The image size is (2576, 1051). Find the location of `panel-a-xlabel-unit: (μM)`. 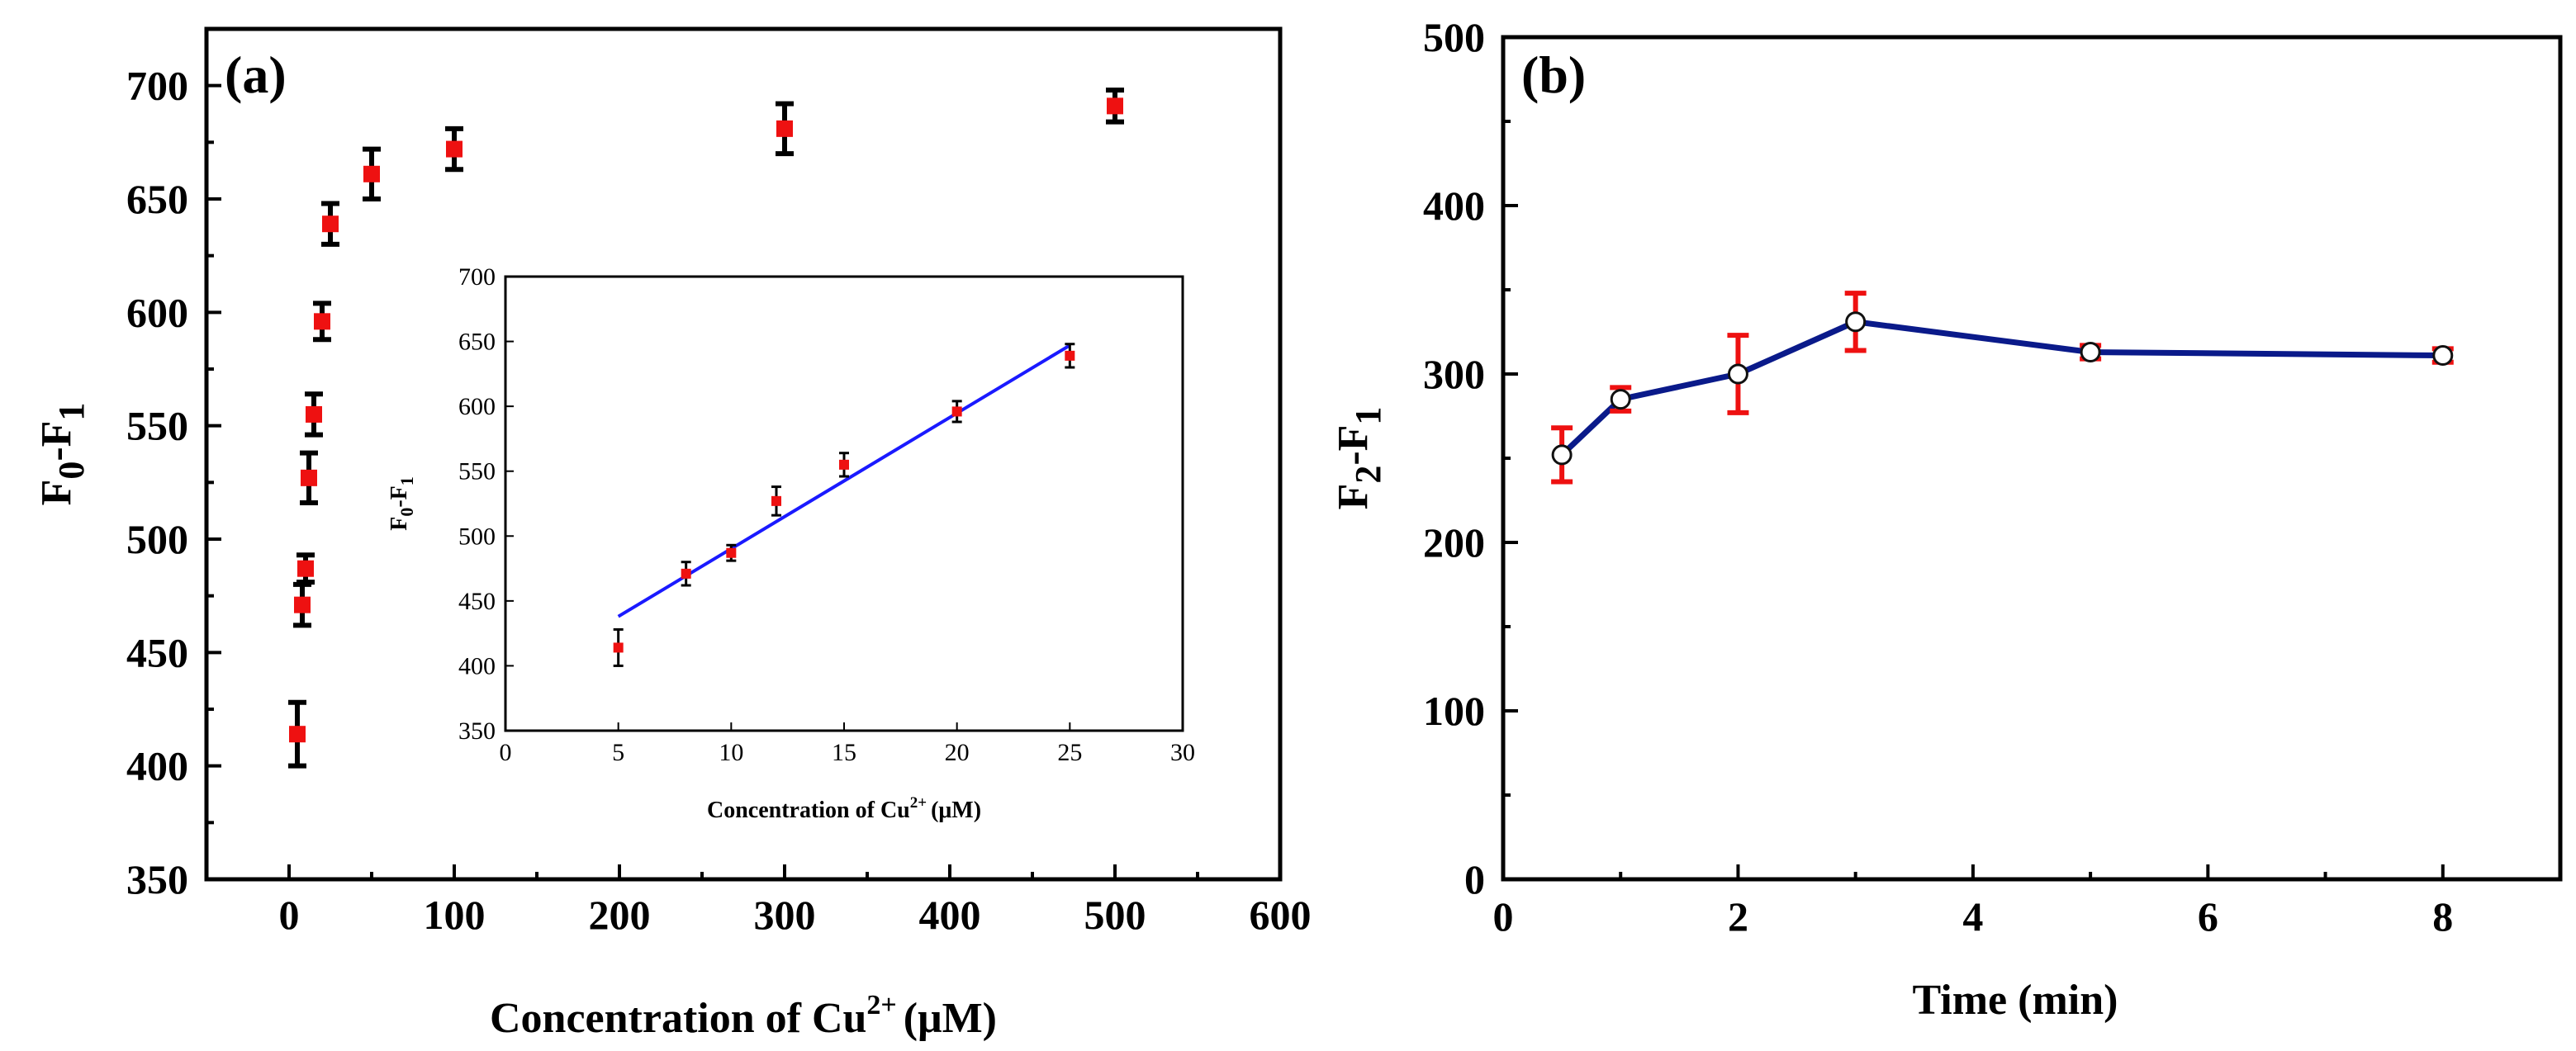

panel-a-xlabel-unit: (μM) is located at coordinates (950, 1018).